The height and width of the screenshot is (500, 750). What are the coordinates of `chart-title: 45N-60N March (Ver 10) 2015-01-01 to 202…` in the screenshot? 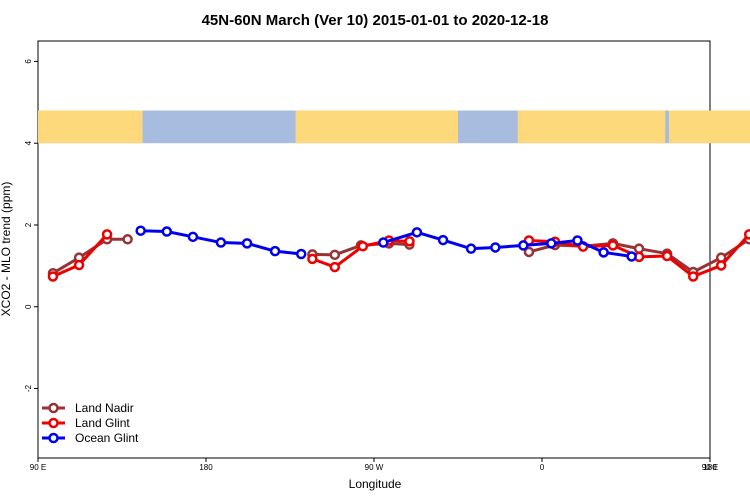 It's located at (375, 20).